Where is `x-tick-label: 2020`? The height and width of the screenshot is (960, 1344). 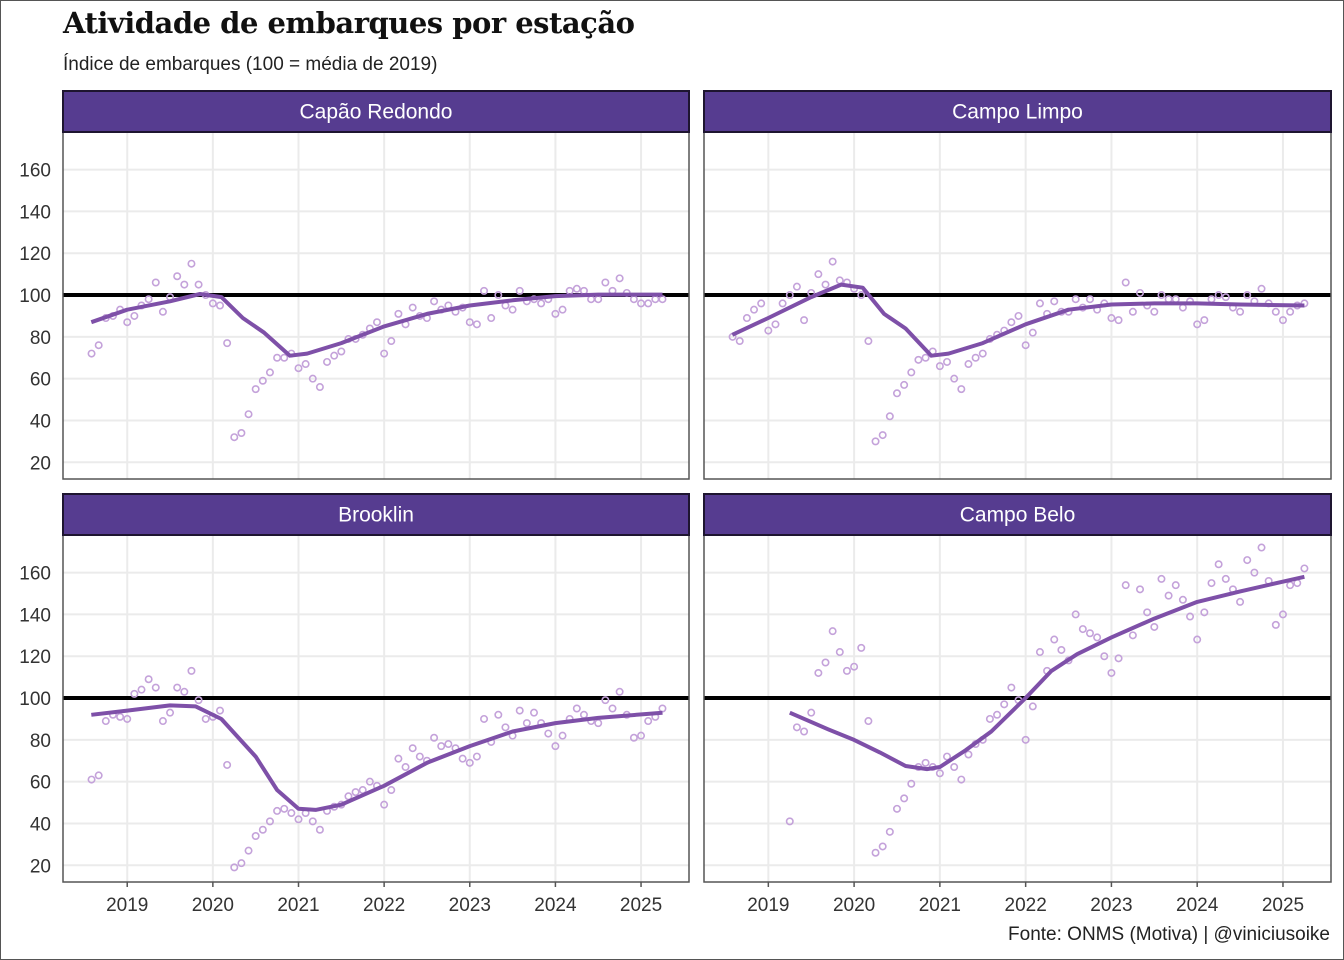 x-tick-label: 2020 is located at coordinates (854, 905).